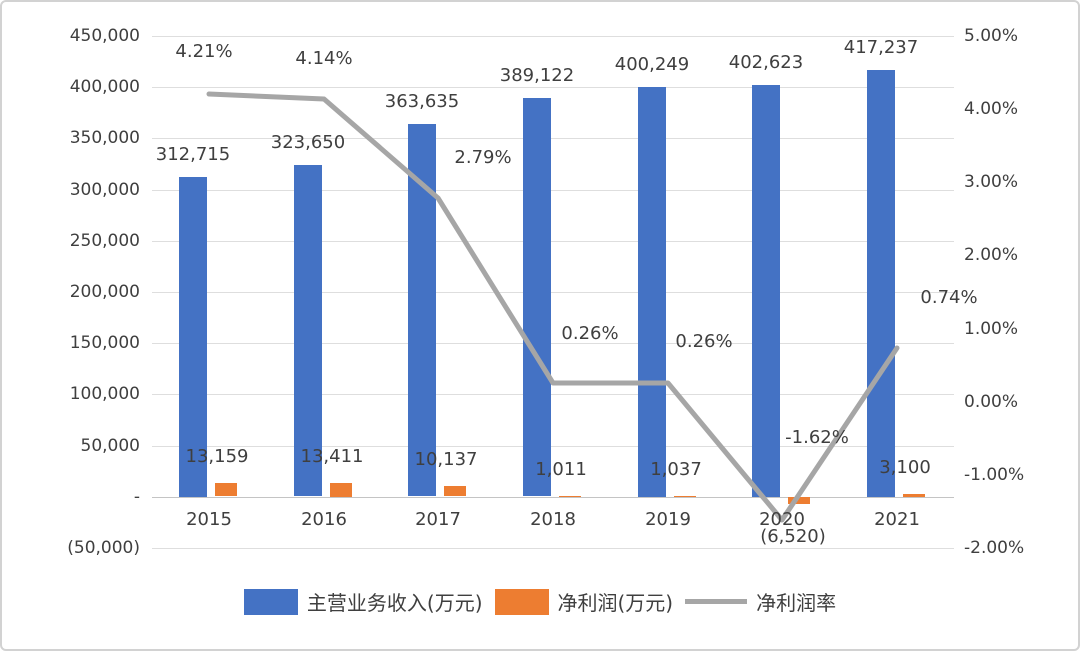 This screenshot has height=651, width=1080. I want to click on revenue-value-label: 363,635, so click(422, 101).